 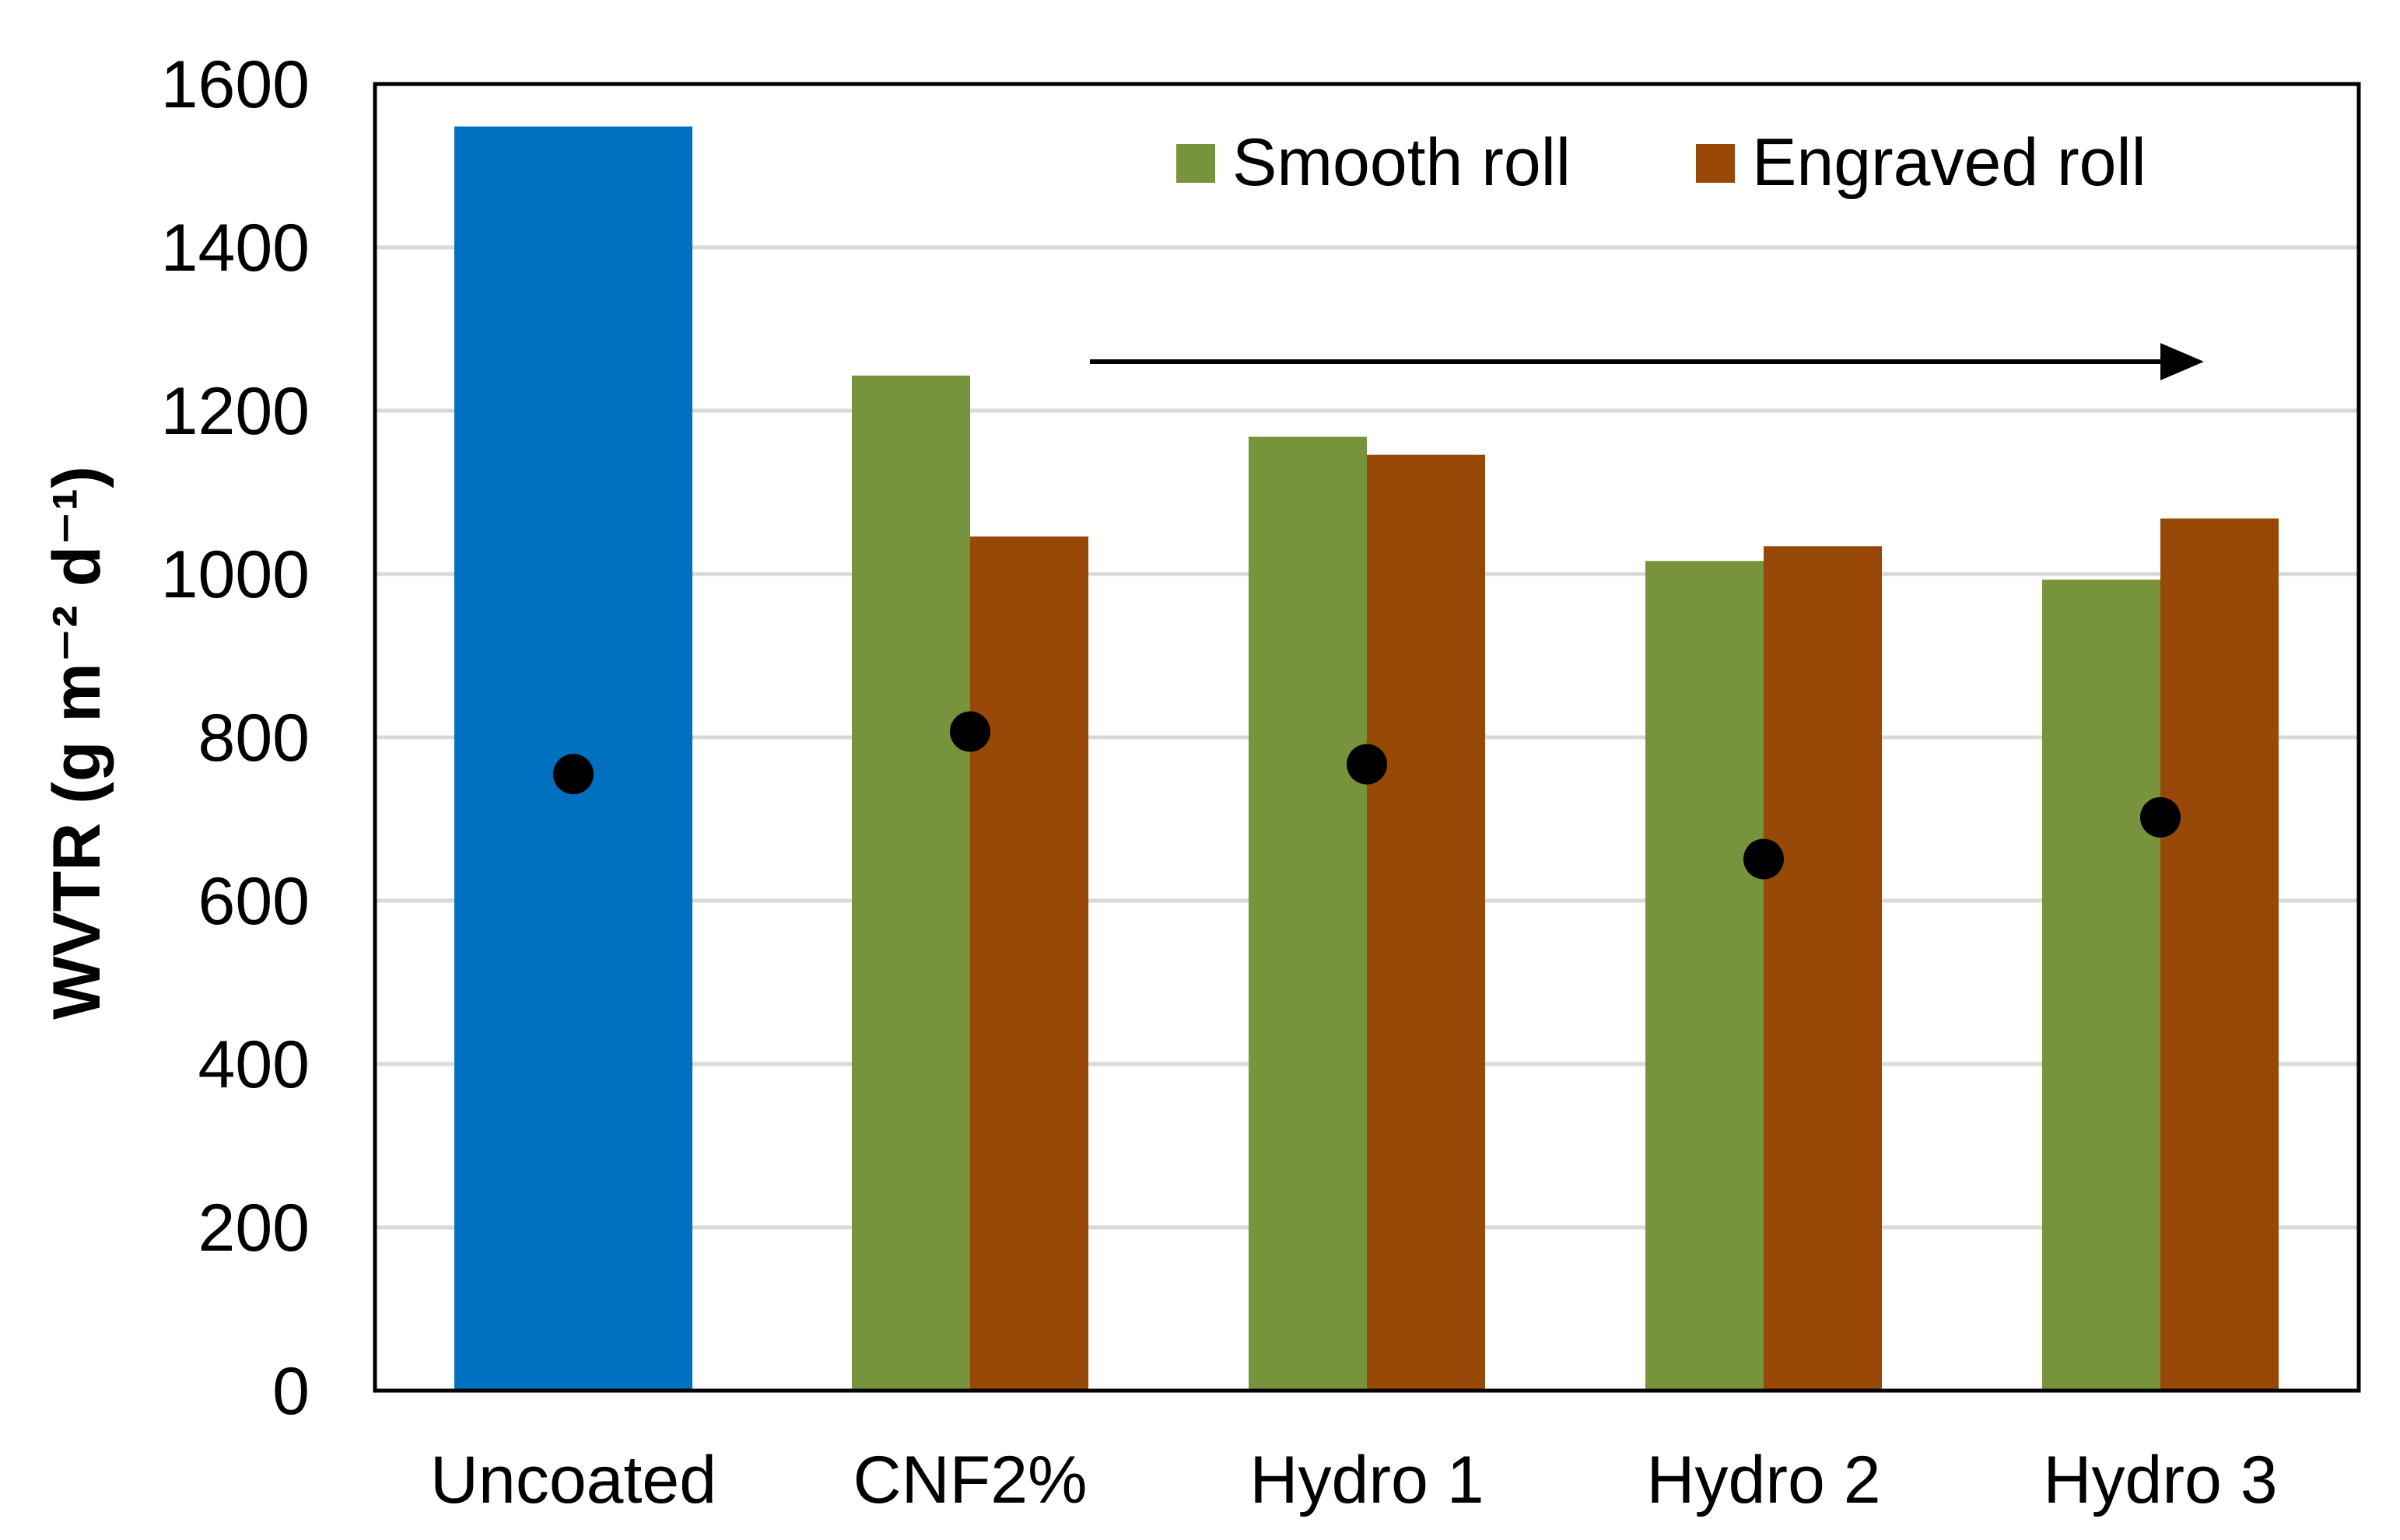 I want to click on y-tick-label-0: 0, so click(x=291, y=1391).